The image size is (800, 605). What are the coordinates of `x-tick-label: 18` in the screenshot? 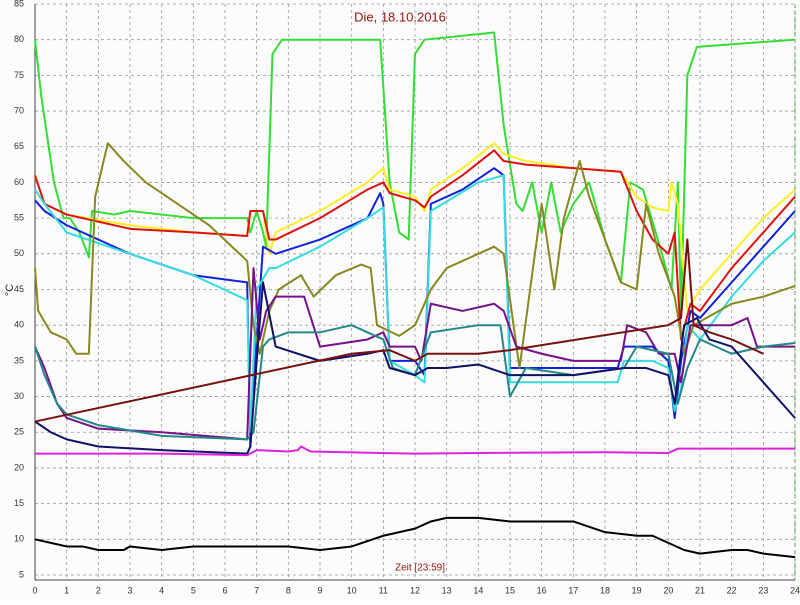 It's located at (605, 590).